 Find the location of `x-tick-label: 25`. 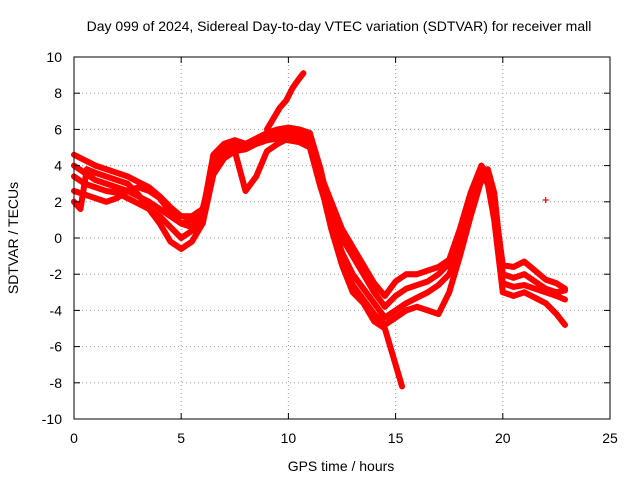

x-tick-label: 25 is located at coordinates (610, 438).